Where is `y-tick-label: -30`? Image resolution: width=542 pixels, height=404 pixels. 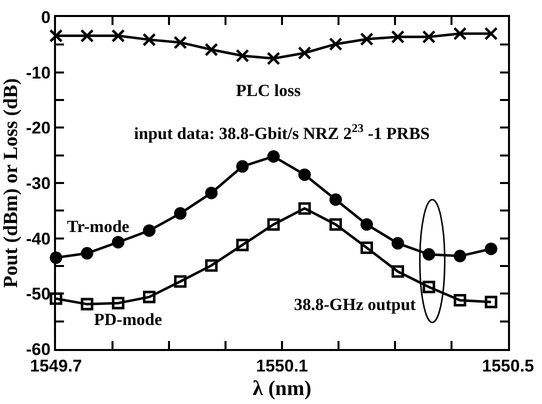 y-tick-label: -30 is located at coordinates (38, 183).